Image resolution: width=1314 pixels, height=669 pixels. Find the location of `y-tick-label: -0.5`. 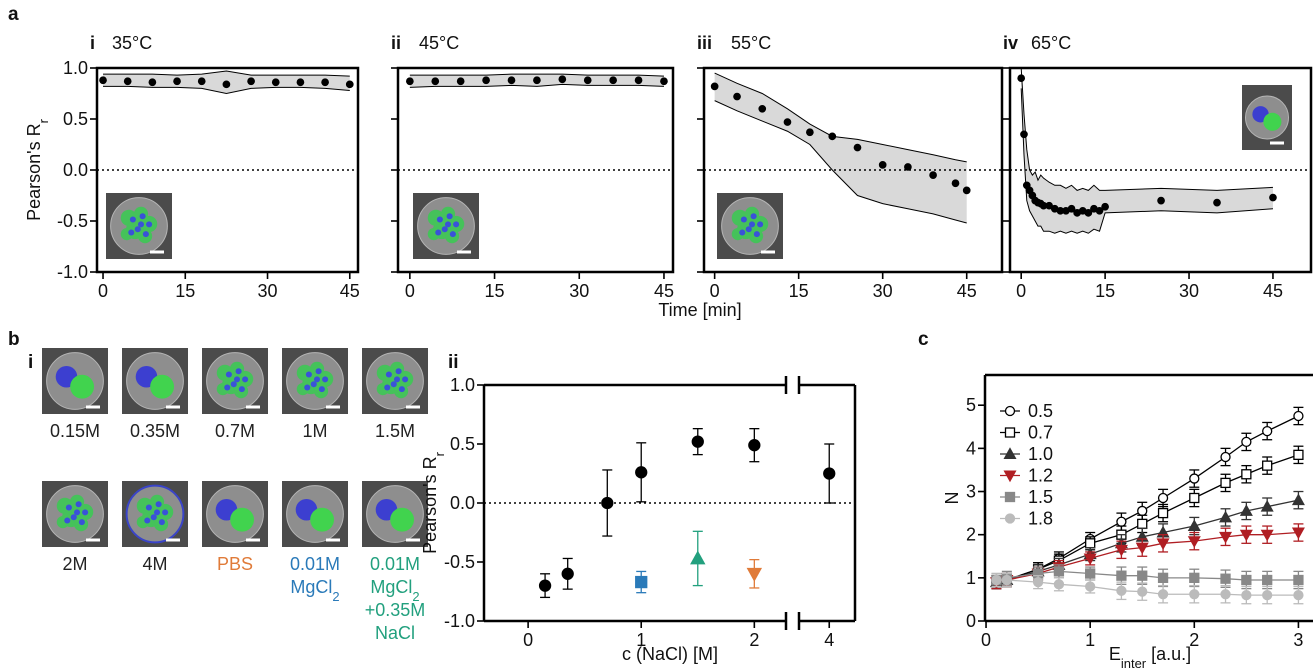

y-tick-label: -0.5 is located at coordinates (72, 221).